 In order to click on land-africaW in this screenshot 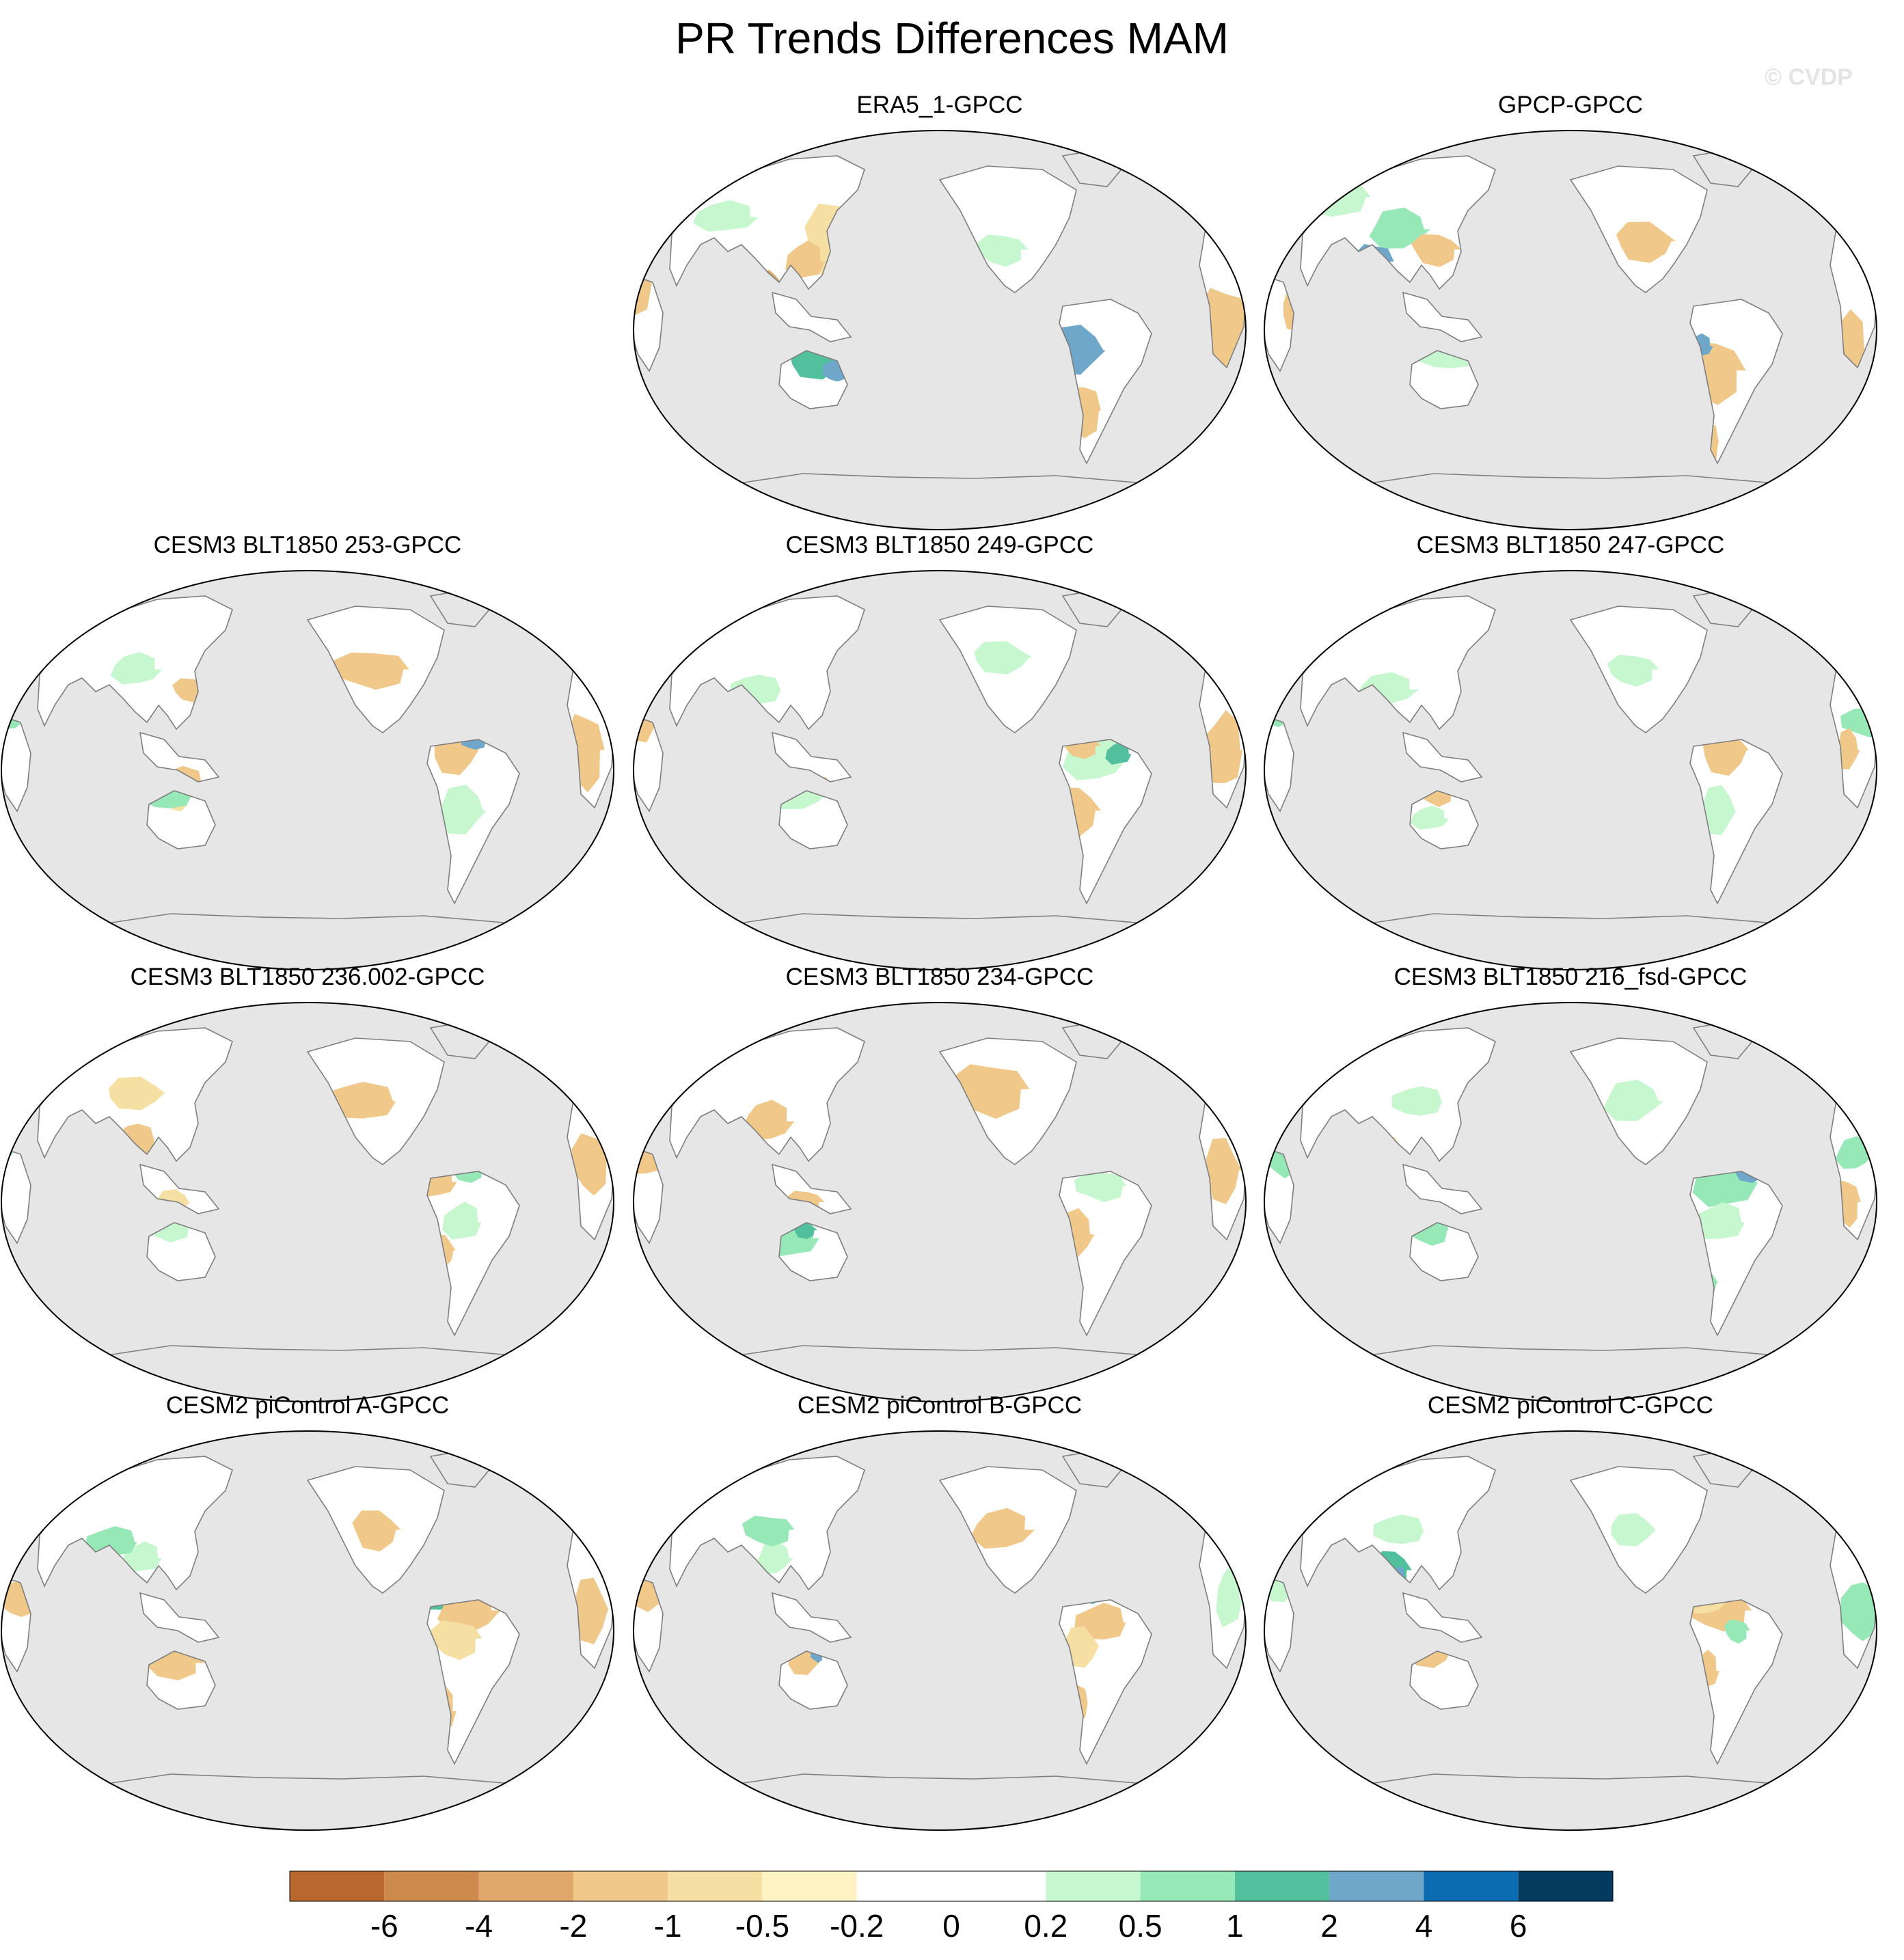, I will do `click(16, 1195)`.